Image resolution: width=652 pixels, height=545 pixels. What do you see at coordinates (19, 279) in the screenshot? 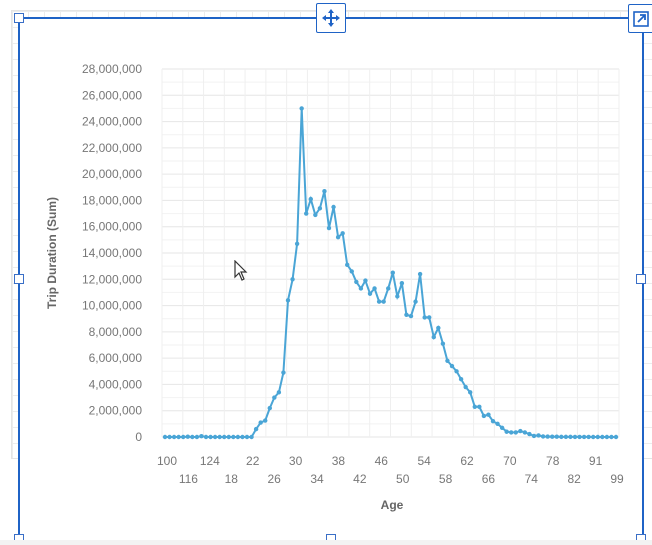
I see `resize-handle-middle-left` at bounding box center [19, 279].